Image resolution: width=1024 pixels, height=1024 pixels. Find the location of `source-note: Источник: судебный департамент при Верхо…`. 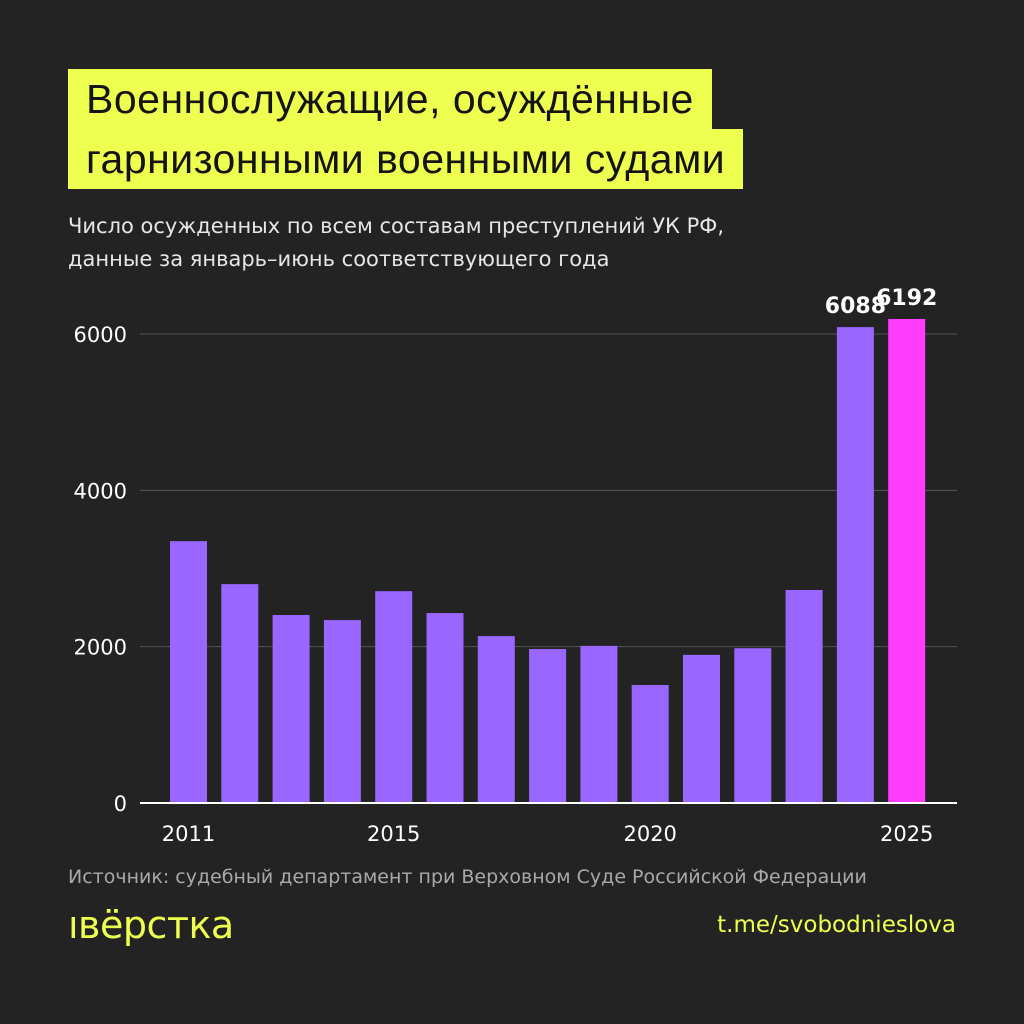

source-note: Источник: судебный департамент при Верхо… is located at coordinates (467, 877).